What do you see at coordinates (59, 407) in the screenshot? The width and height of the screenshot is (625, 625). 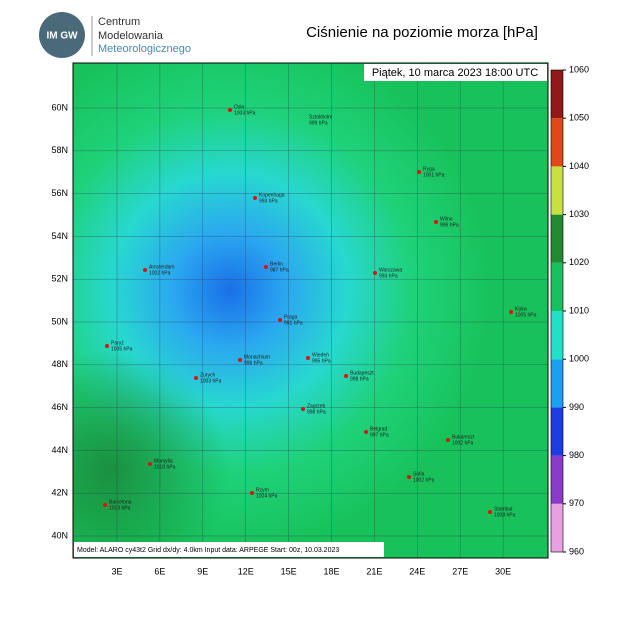 I see `lat-label: 46N` at bounding box center [59, 407].